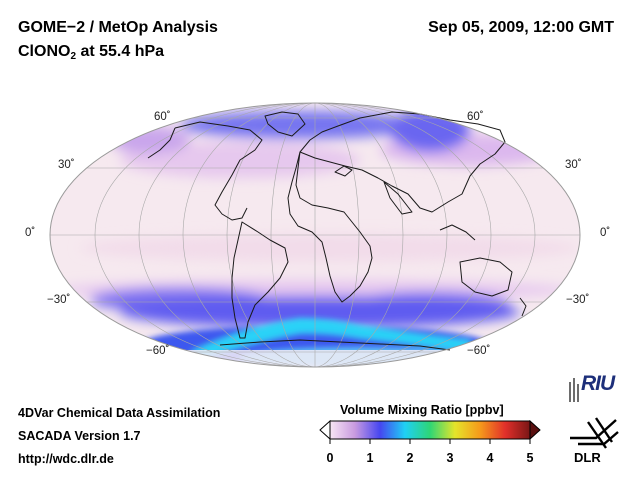  What do you see at coordinates (79, 436) in the screenshot?
I see `footer-line-2: SACADA Version 1.7` at bounding box center [79, 436].